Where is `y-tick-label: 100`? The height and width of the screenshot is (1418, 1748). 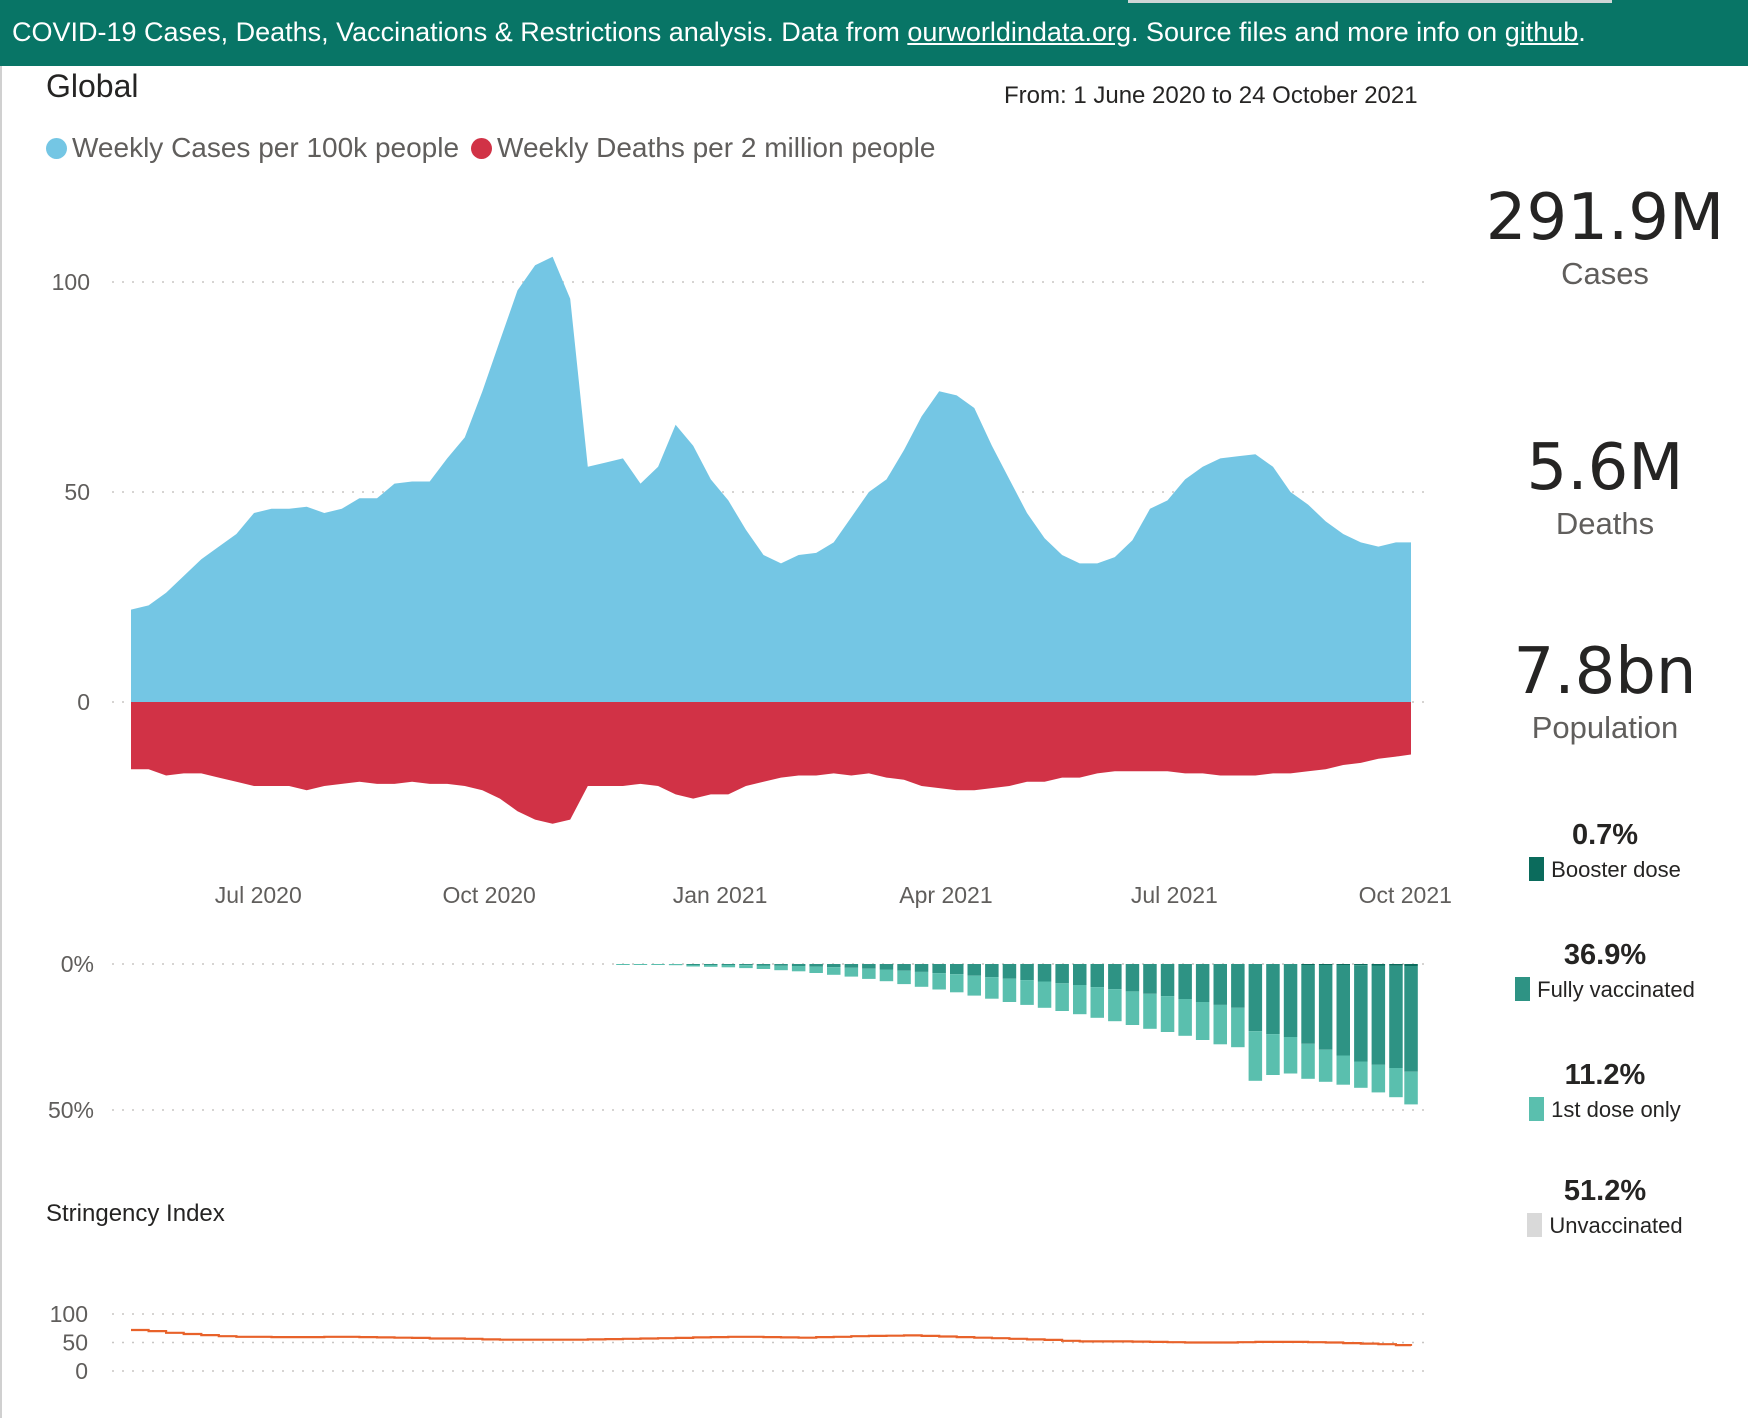 y-tick-label: 100 is located at coordinates (71, 282).